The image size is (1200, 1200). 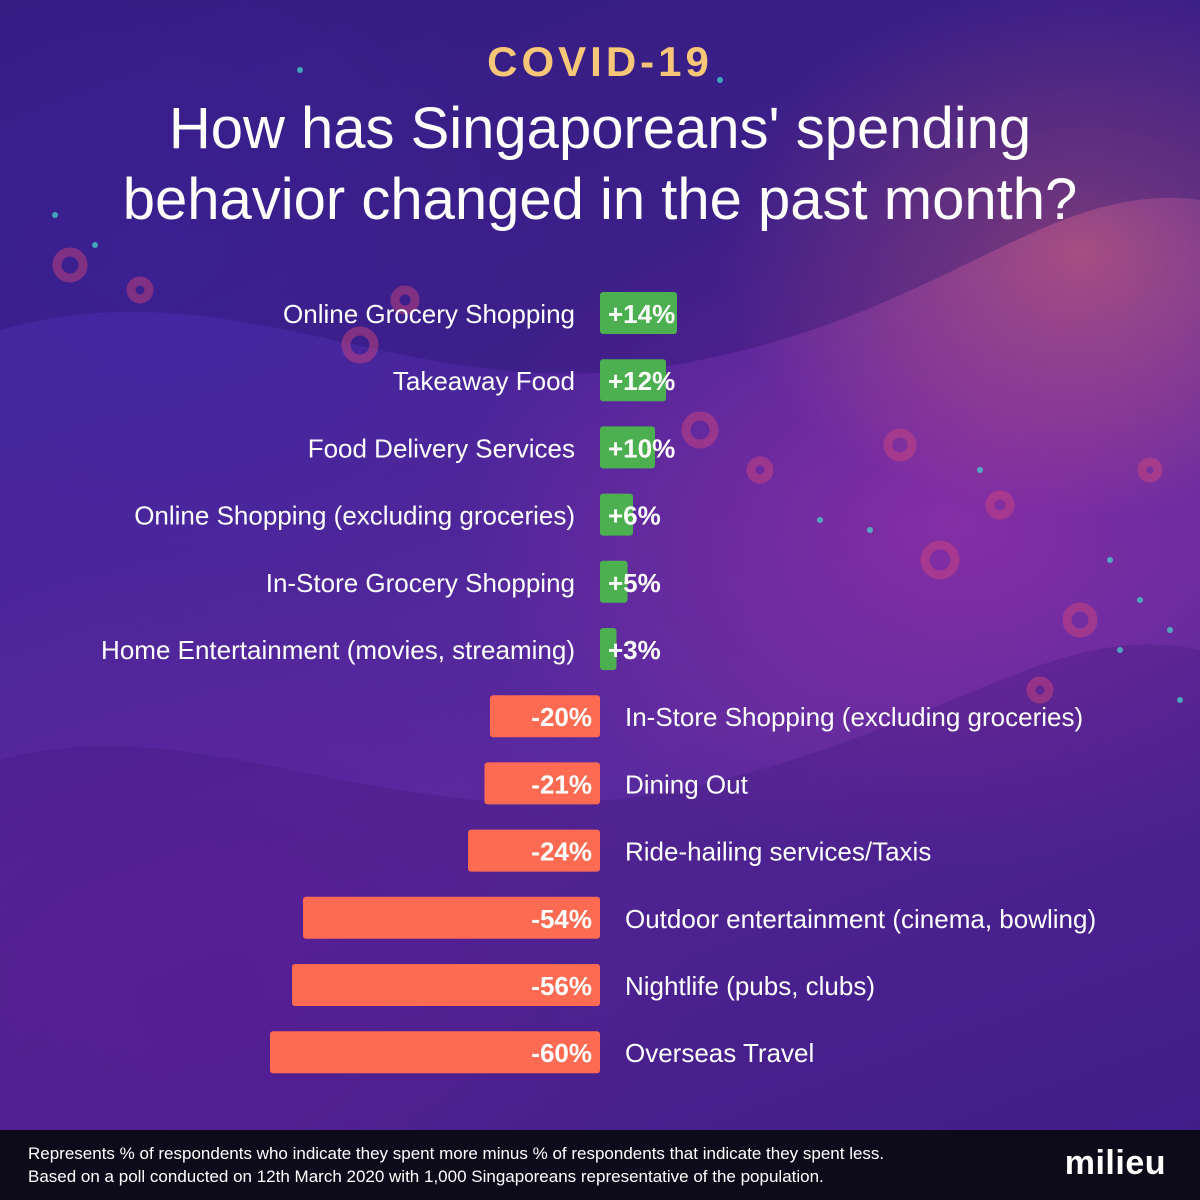 I want to click on category-label: Ride-hailing services/Taxis, so click(x=778, y=852).